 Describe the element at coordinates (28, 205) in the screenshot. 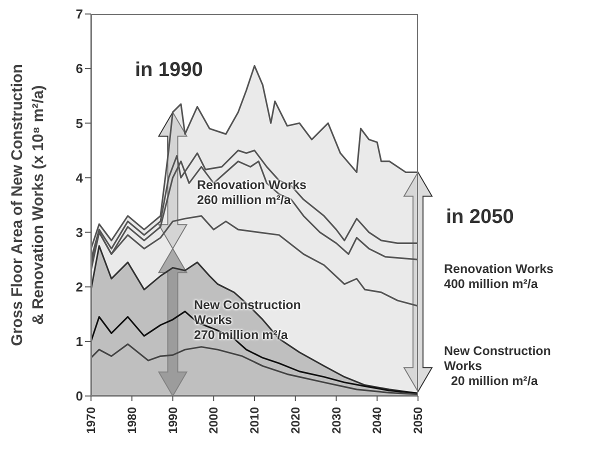

I see `y-axis-title: Gross Floor Area of New Construction & Renovation Works (x 10⁸ m²/a)` at that location.